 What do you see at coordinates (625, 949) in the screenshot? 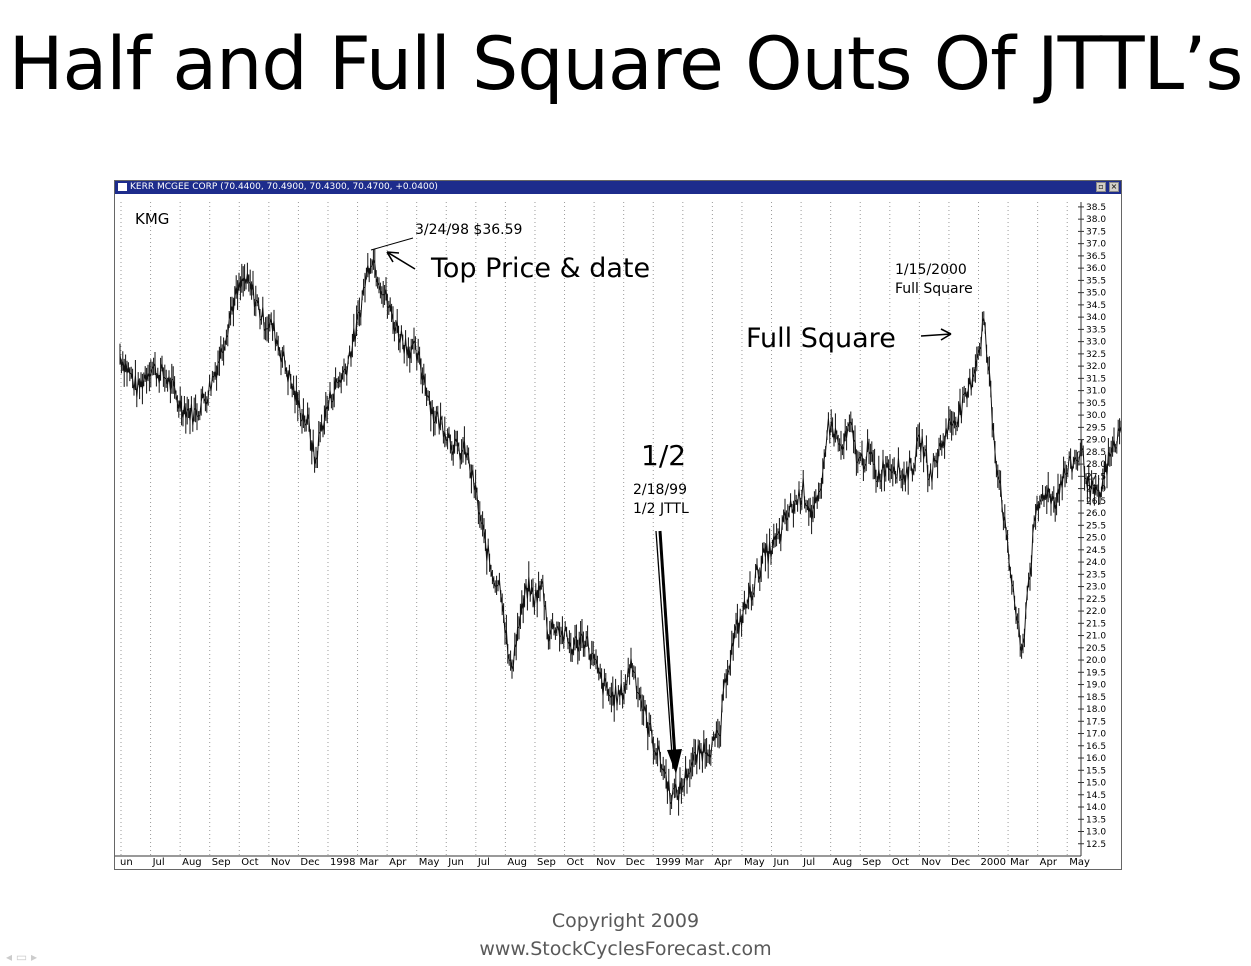
I see `website-link: www.StockCyclesForecast.com` at bounding box center [625, 949].